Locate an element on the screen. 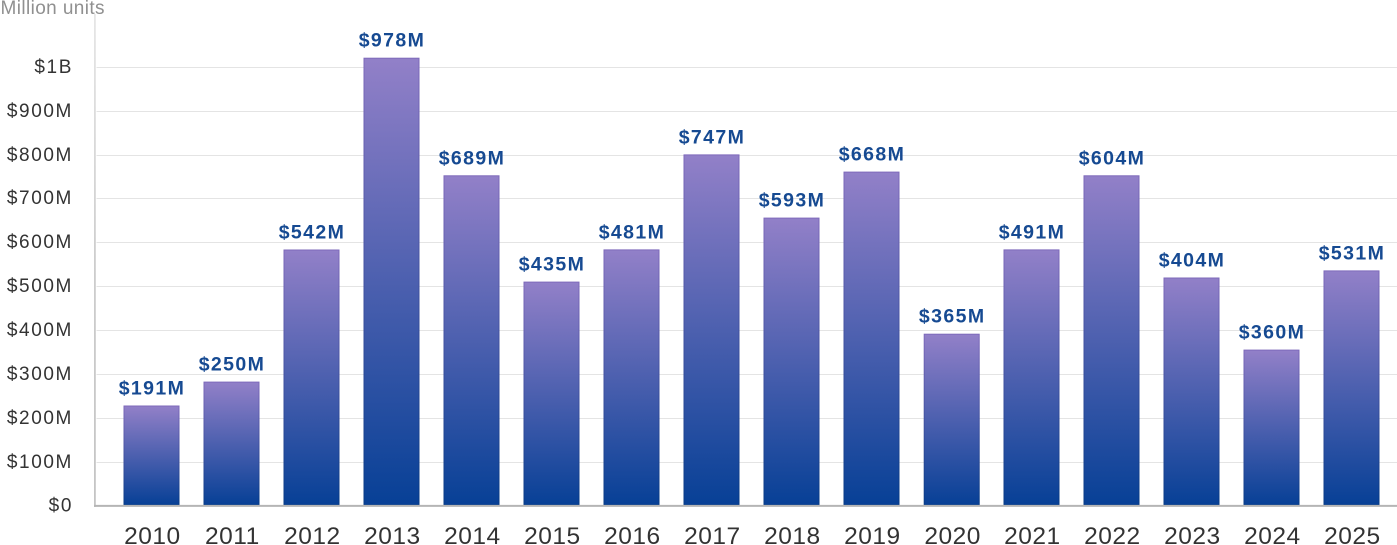  svg-text: $100M is located at coordinates (40, 462).